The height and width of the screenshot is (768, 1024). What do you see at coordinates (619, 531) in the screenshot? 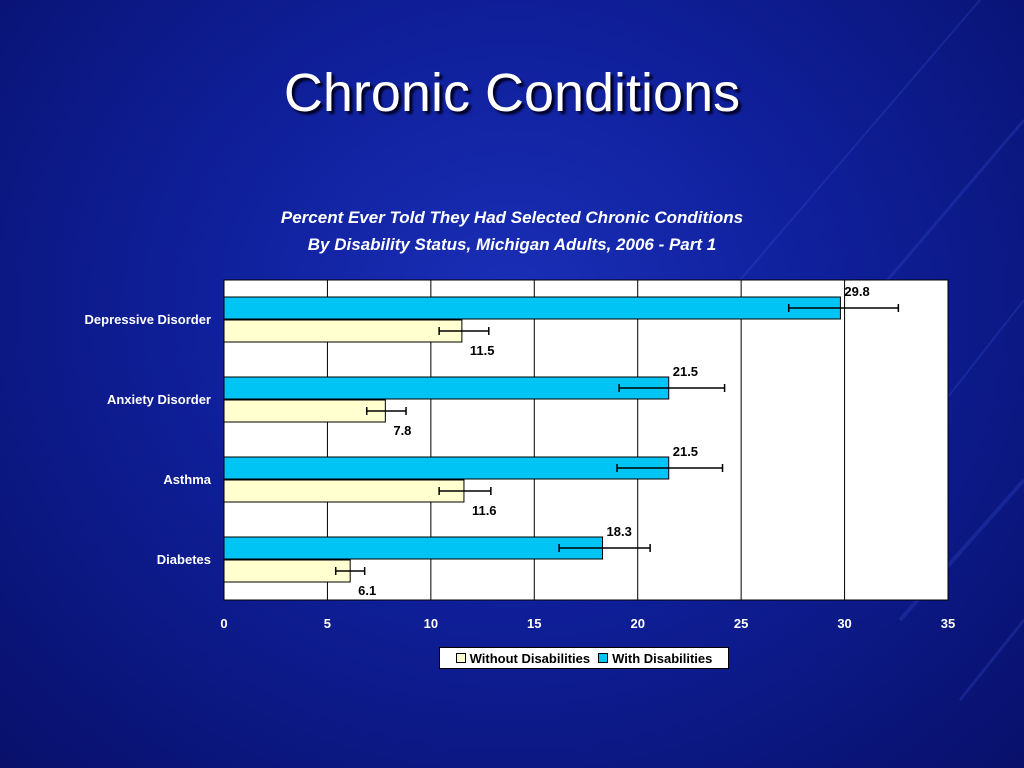
I see `data-label-with: 18.3` at bounding box center [619, 531].